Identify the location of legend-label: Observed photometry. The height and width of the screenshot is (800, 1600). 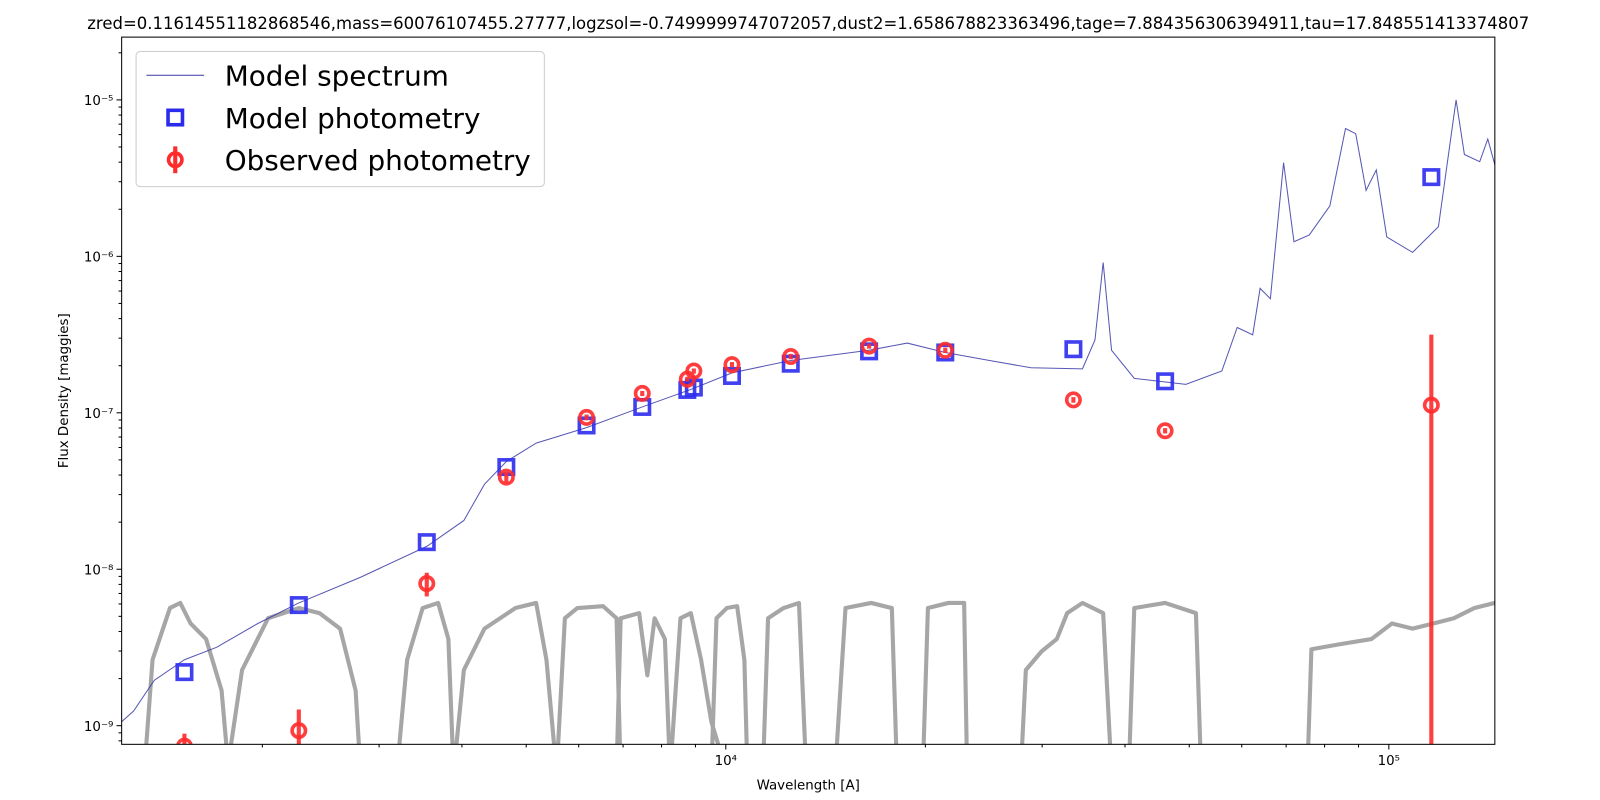
(378, 160).